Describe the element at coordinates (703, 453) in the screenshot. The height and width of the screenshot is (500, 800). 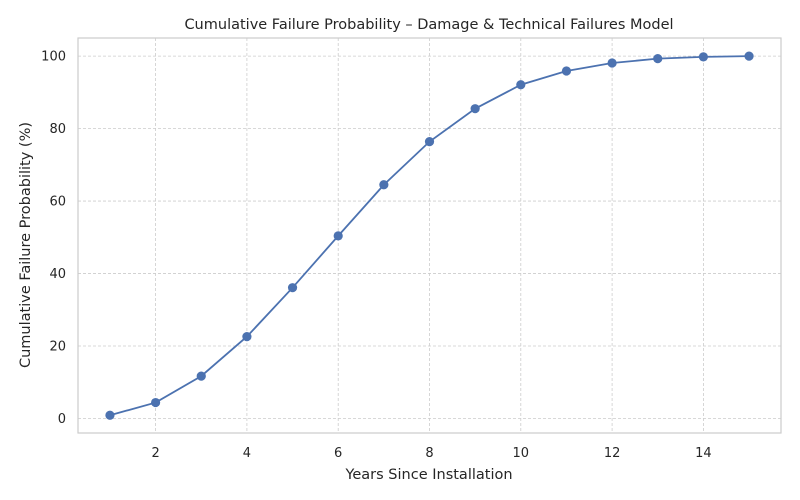
I see `x-tick-label: 14` at that location.